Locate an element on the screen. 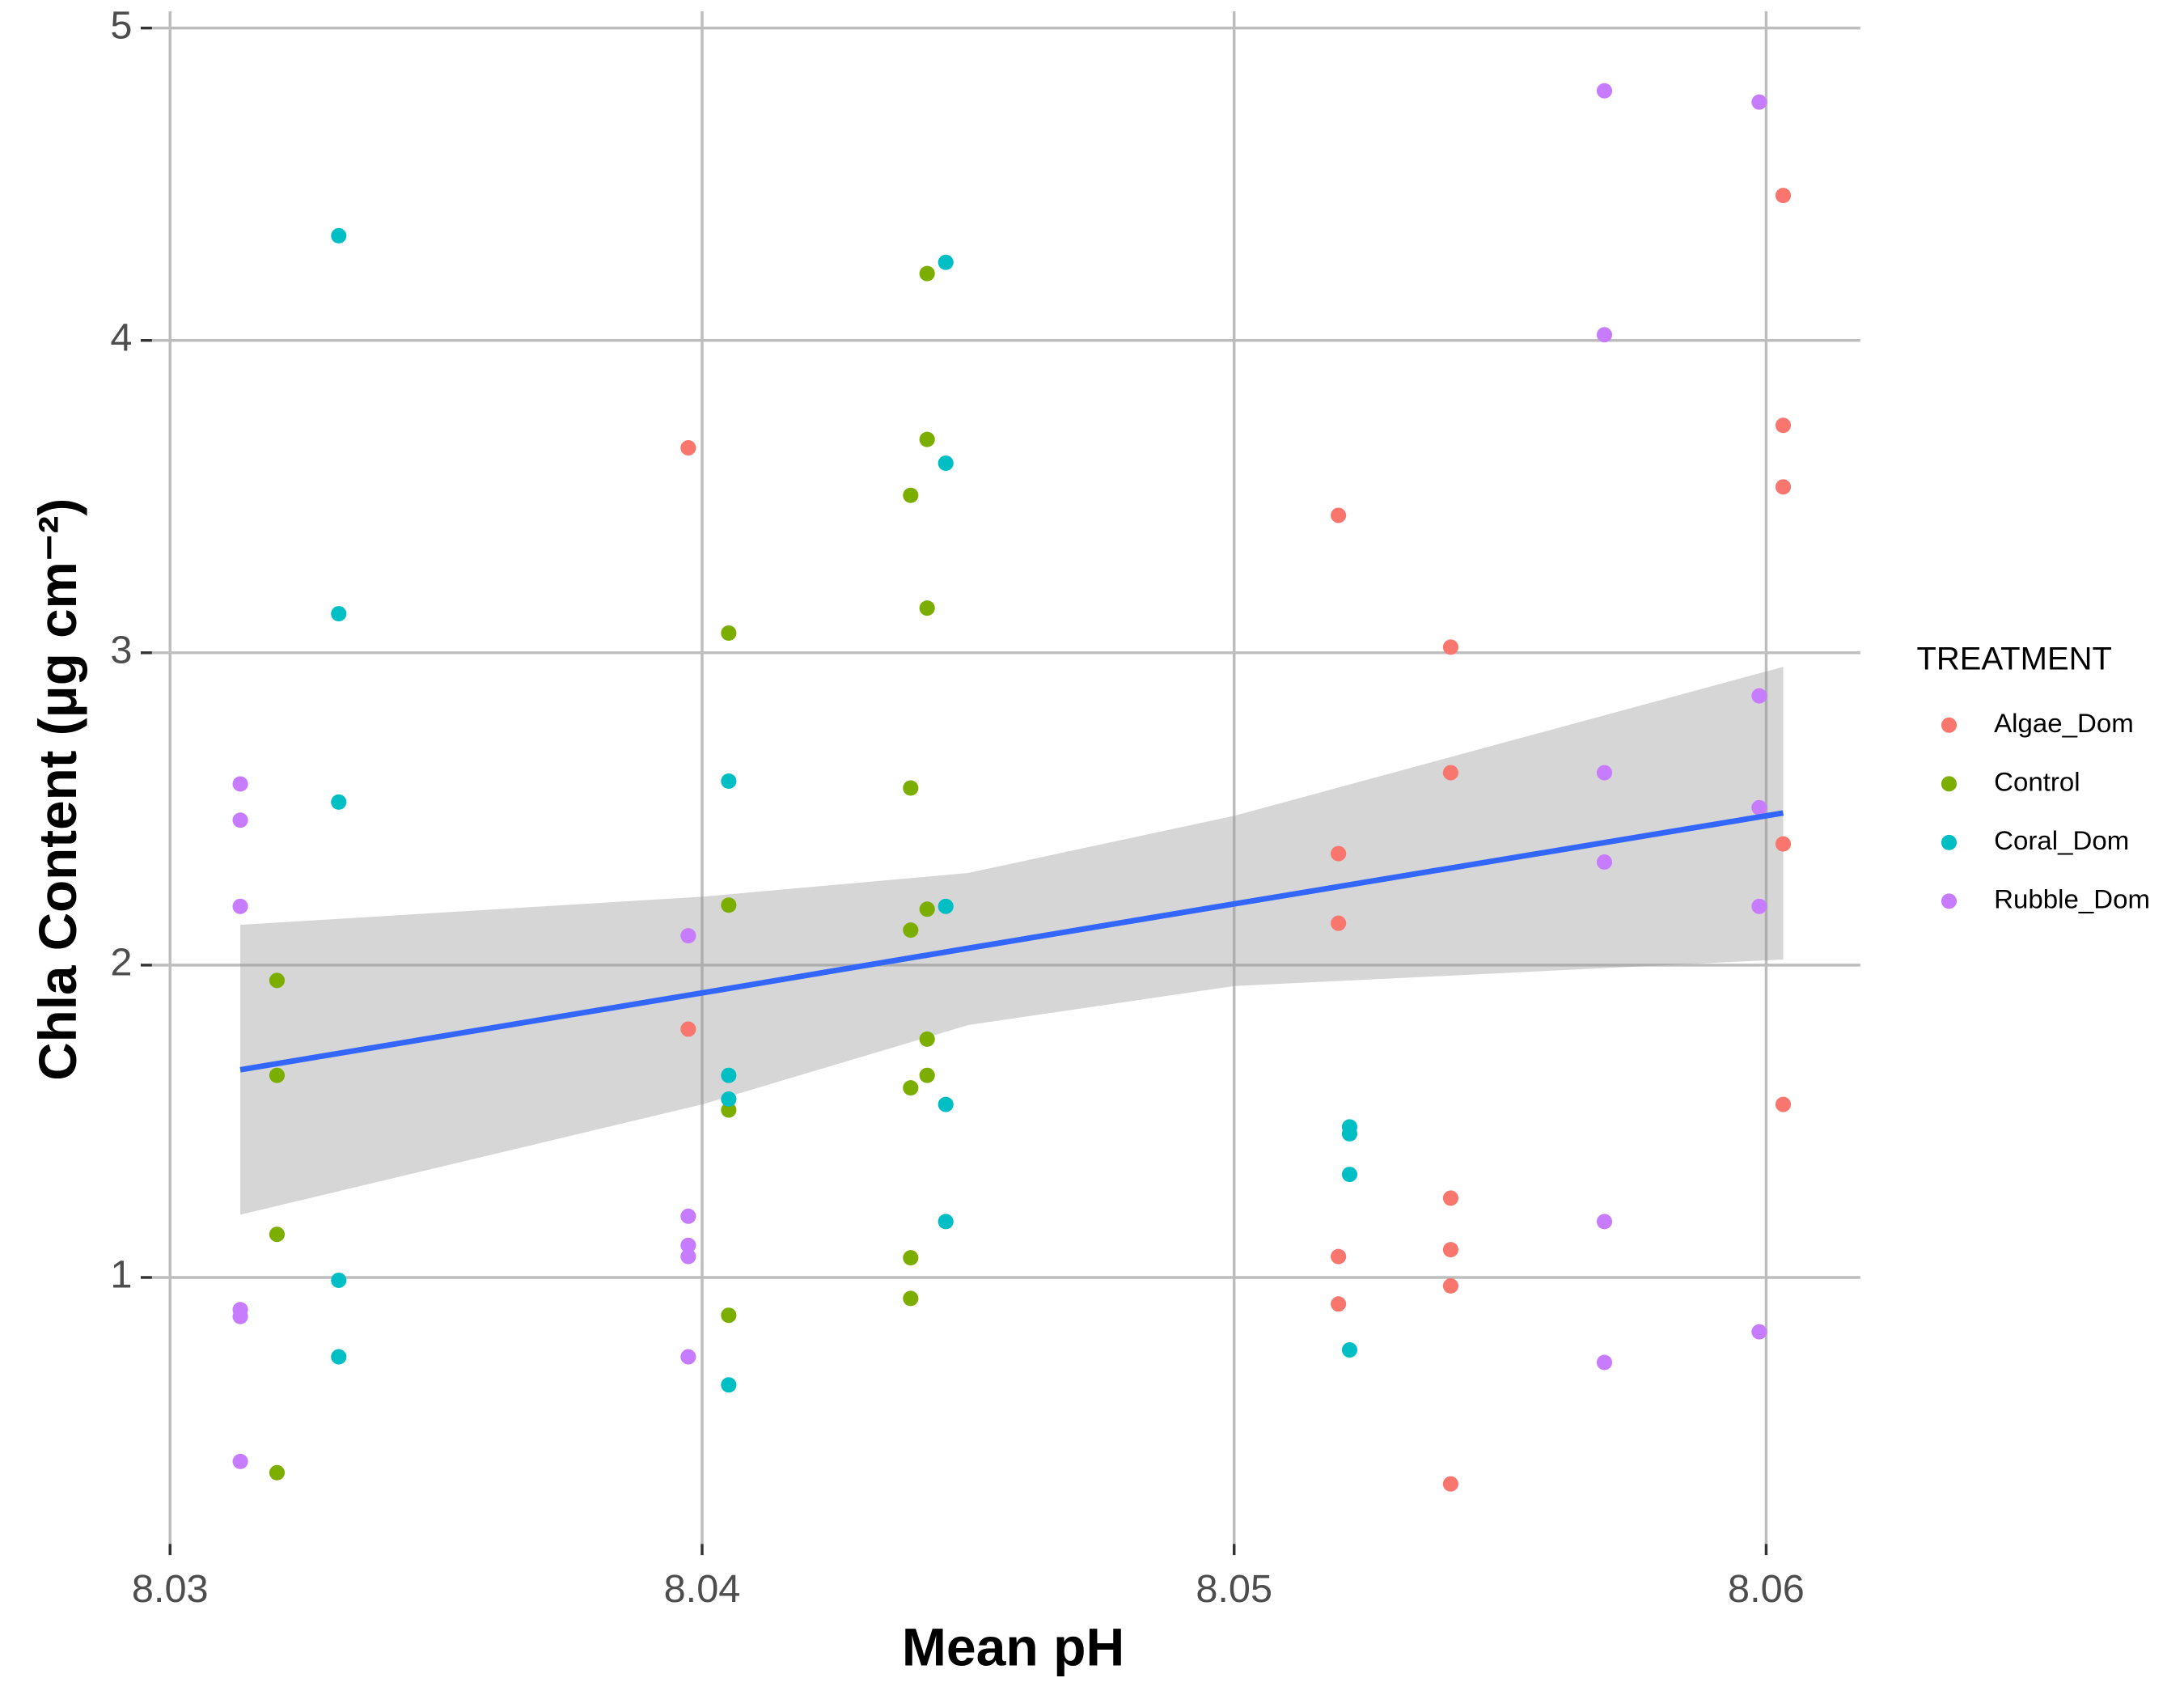 The height and width of the screenshot is (1699, 2184). y-tick-label: 1 is located at coordinates (121, 1275).